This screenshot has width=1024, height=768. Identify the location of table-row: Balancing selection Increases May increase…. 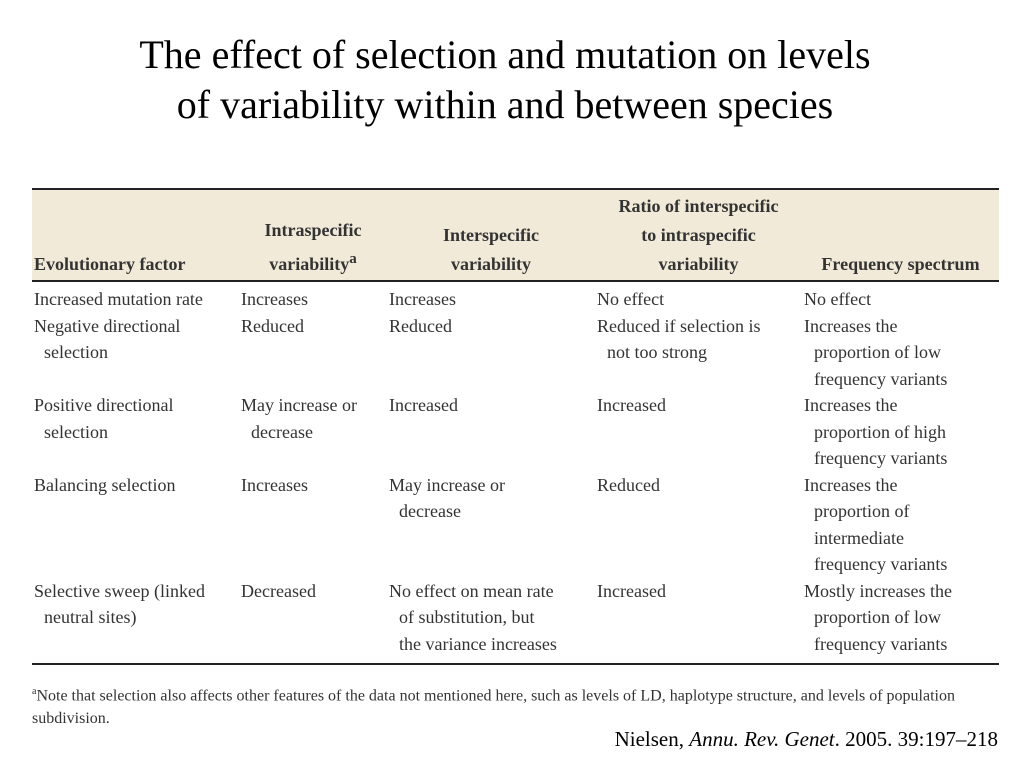
(515, 525).